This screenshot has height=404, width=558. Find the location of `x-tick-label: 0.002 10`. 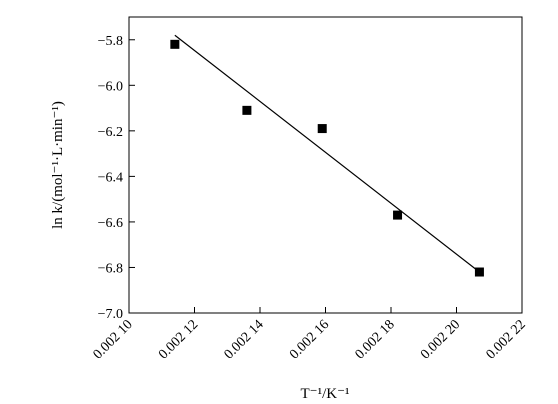

x-tick-label: 0.002 10 is located at coordinates (113, 339).